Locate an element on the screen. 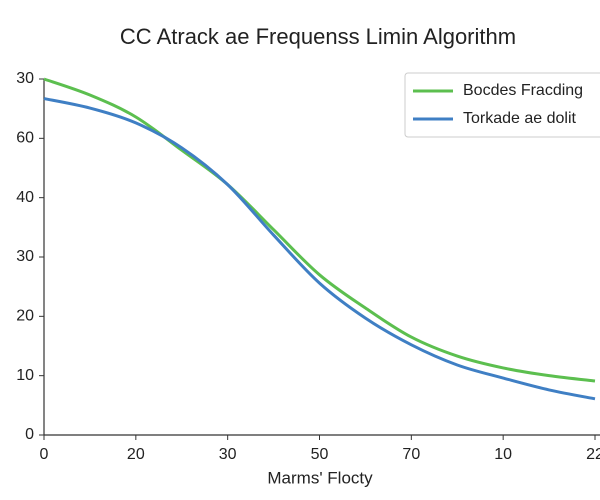  chart-title: CC Atrack ae Frequenss Limin Algorithm is located at coordinates (318, 36).